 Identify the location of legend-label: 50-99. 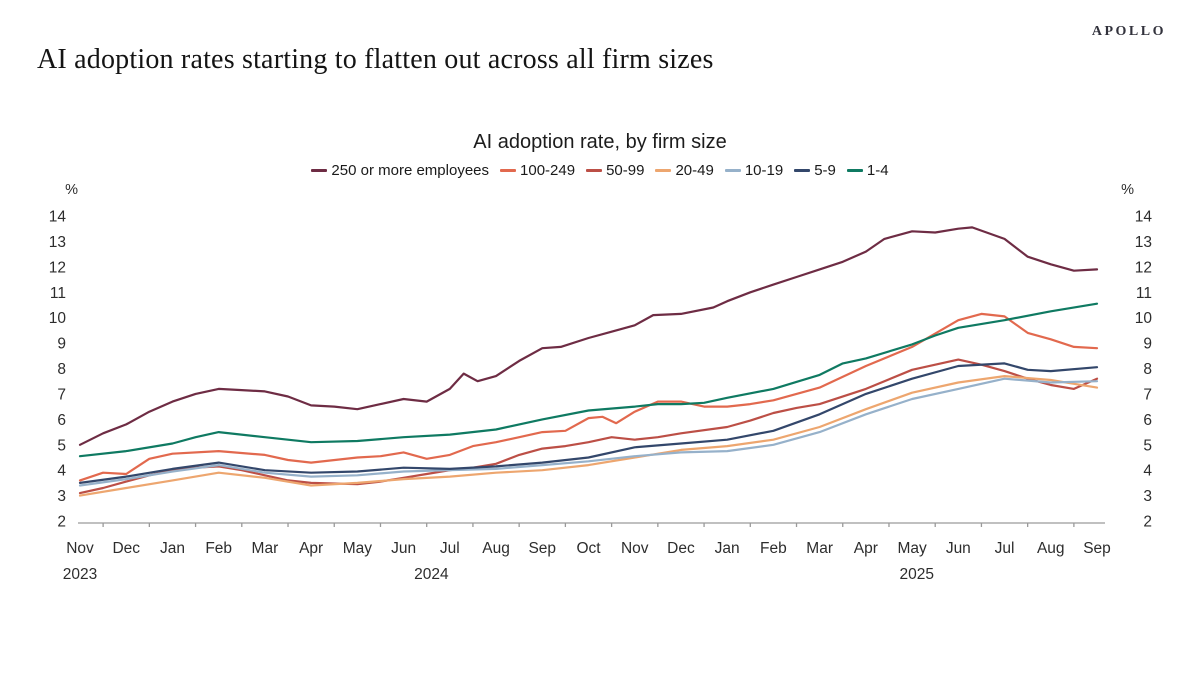
(625, 170).